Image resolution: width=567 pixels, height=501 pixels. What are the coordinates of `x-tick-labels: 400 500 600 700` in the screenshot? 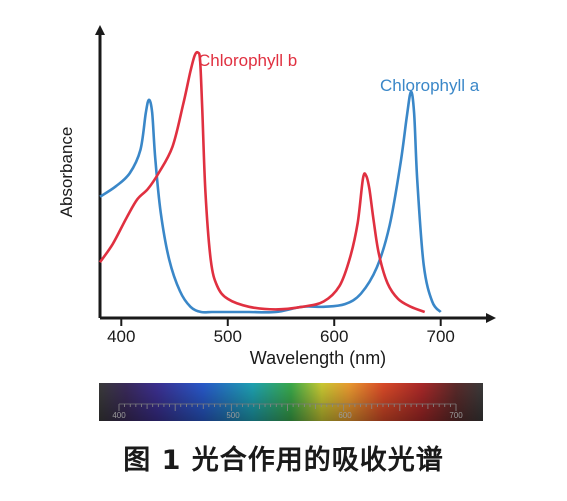 It's located at (281, 336).